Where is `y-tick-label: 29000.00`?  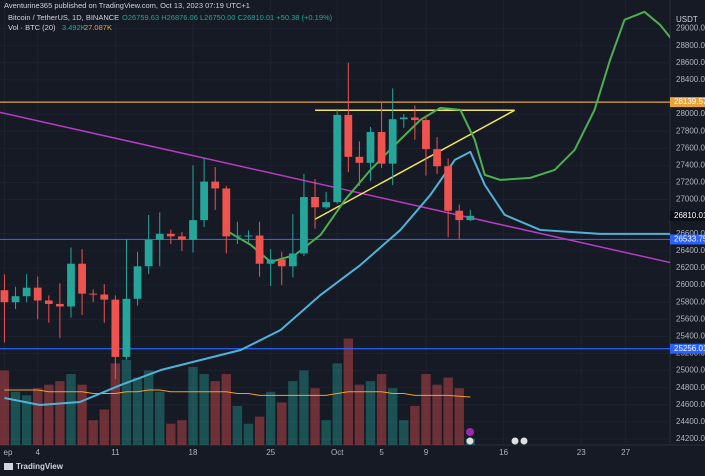
y-tick-label: 29000.00 is located at coordinates (690, 28).